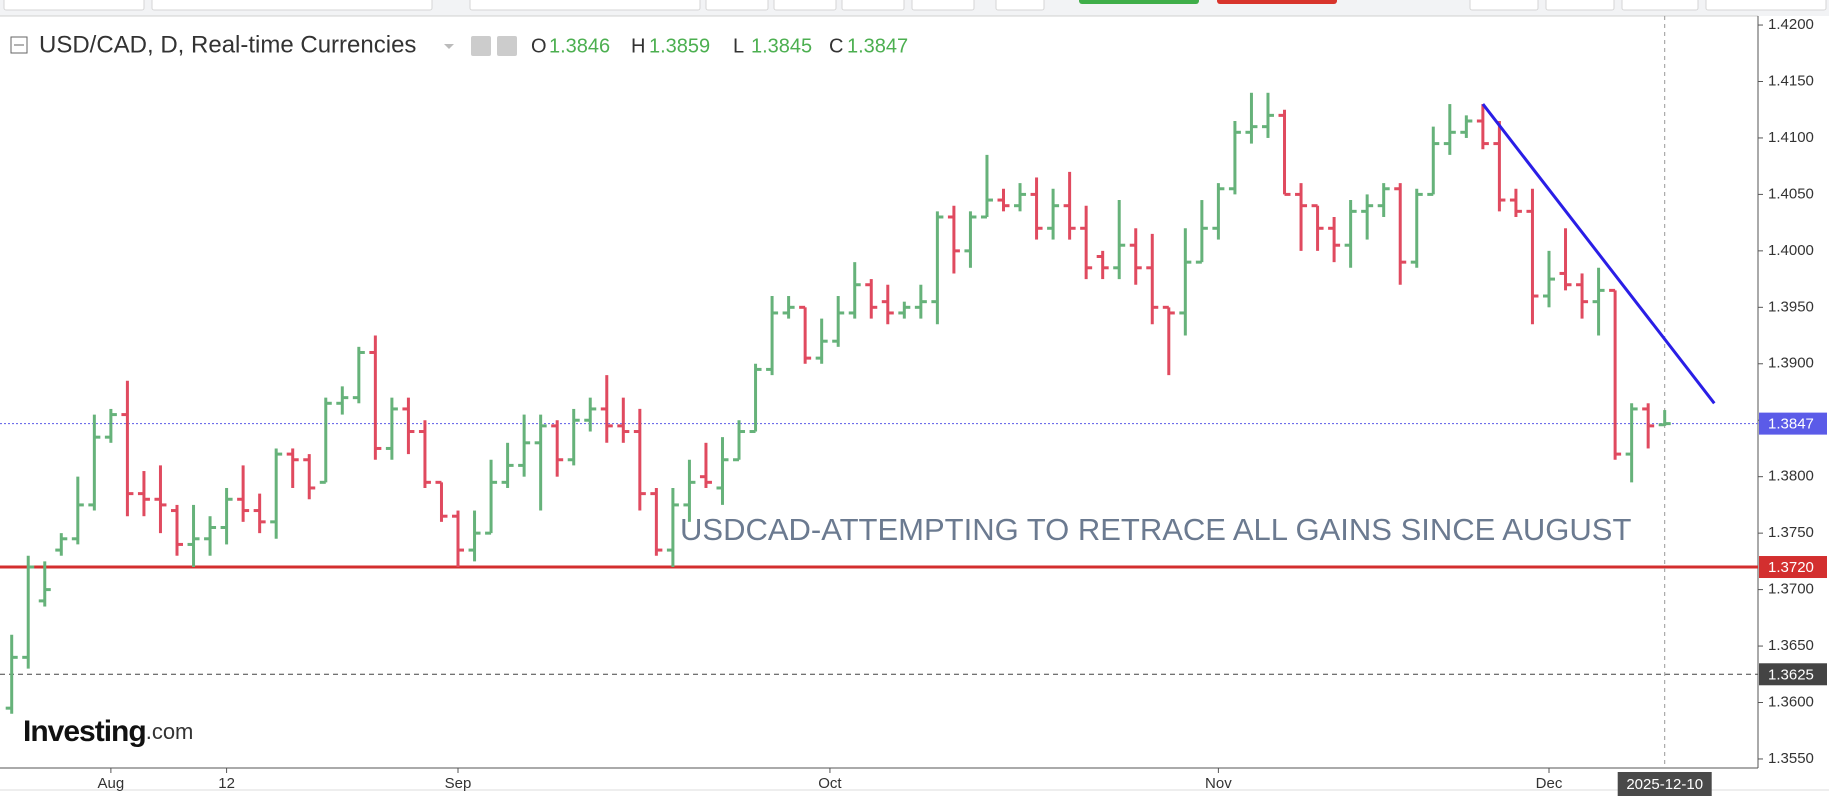 The height and width of the screenshot is (800, 1829). What do you see at coordinates (1791, 80) in the screenshot?
I see `y-tick-label: 1.4150` at bounding box center [1791, 80].